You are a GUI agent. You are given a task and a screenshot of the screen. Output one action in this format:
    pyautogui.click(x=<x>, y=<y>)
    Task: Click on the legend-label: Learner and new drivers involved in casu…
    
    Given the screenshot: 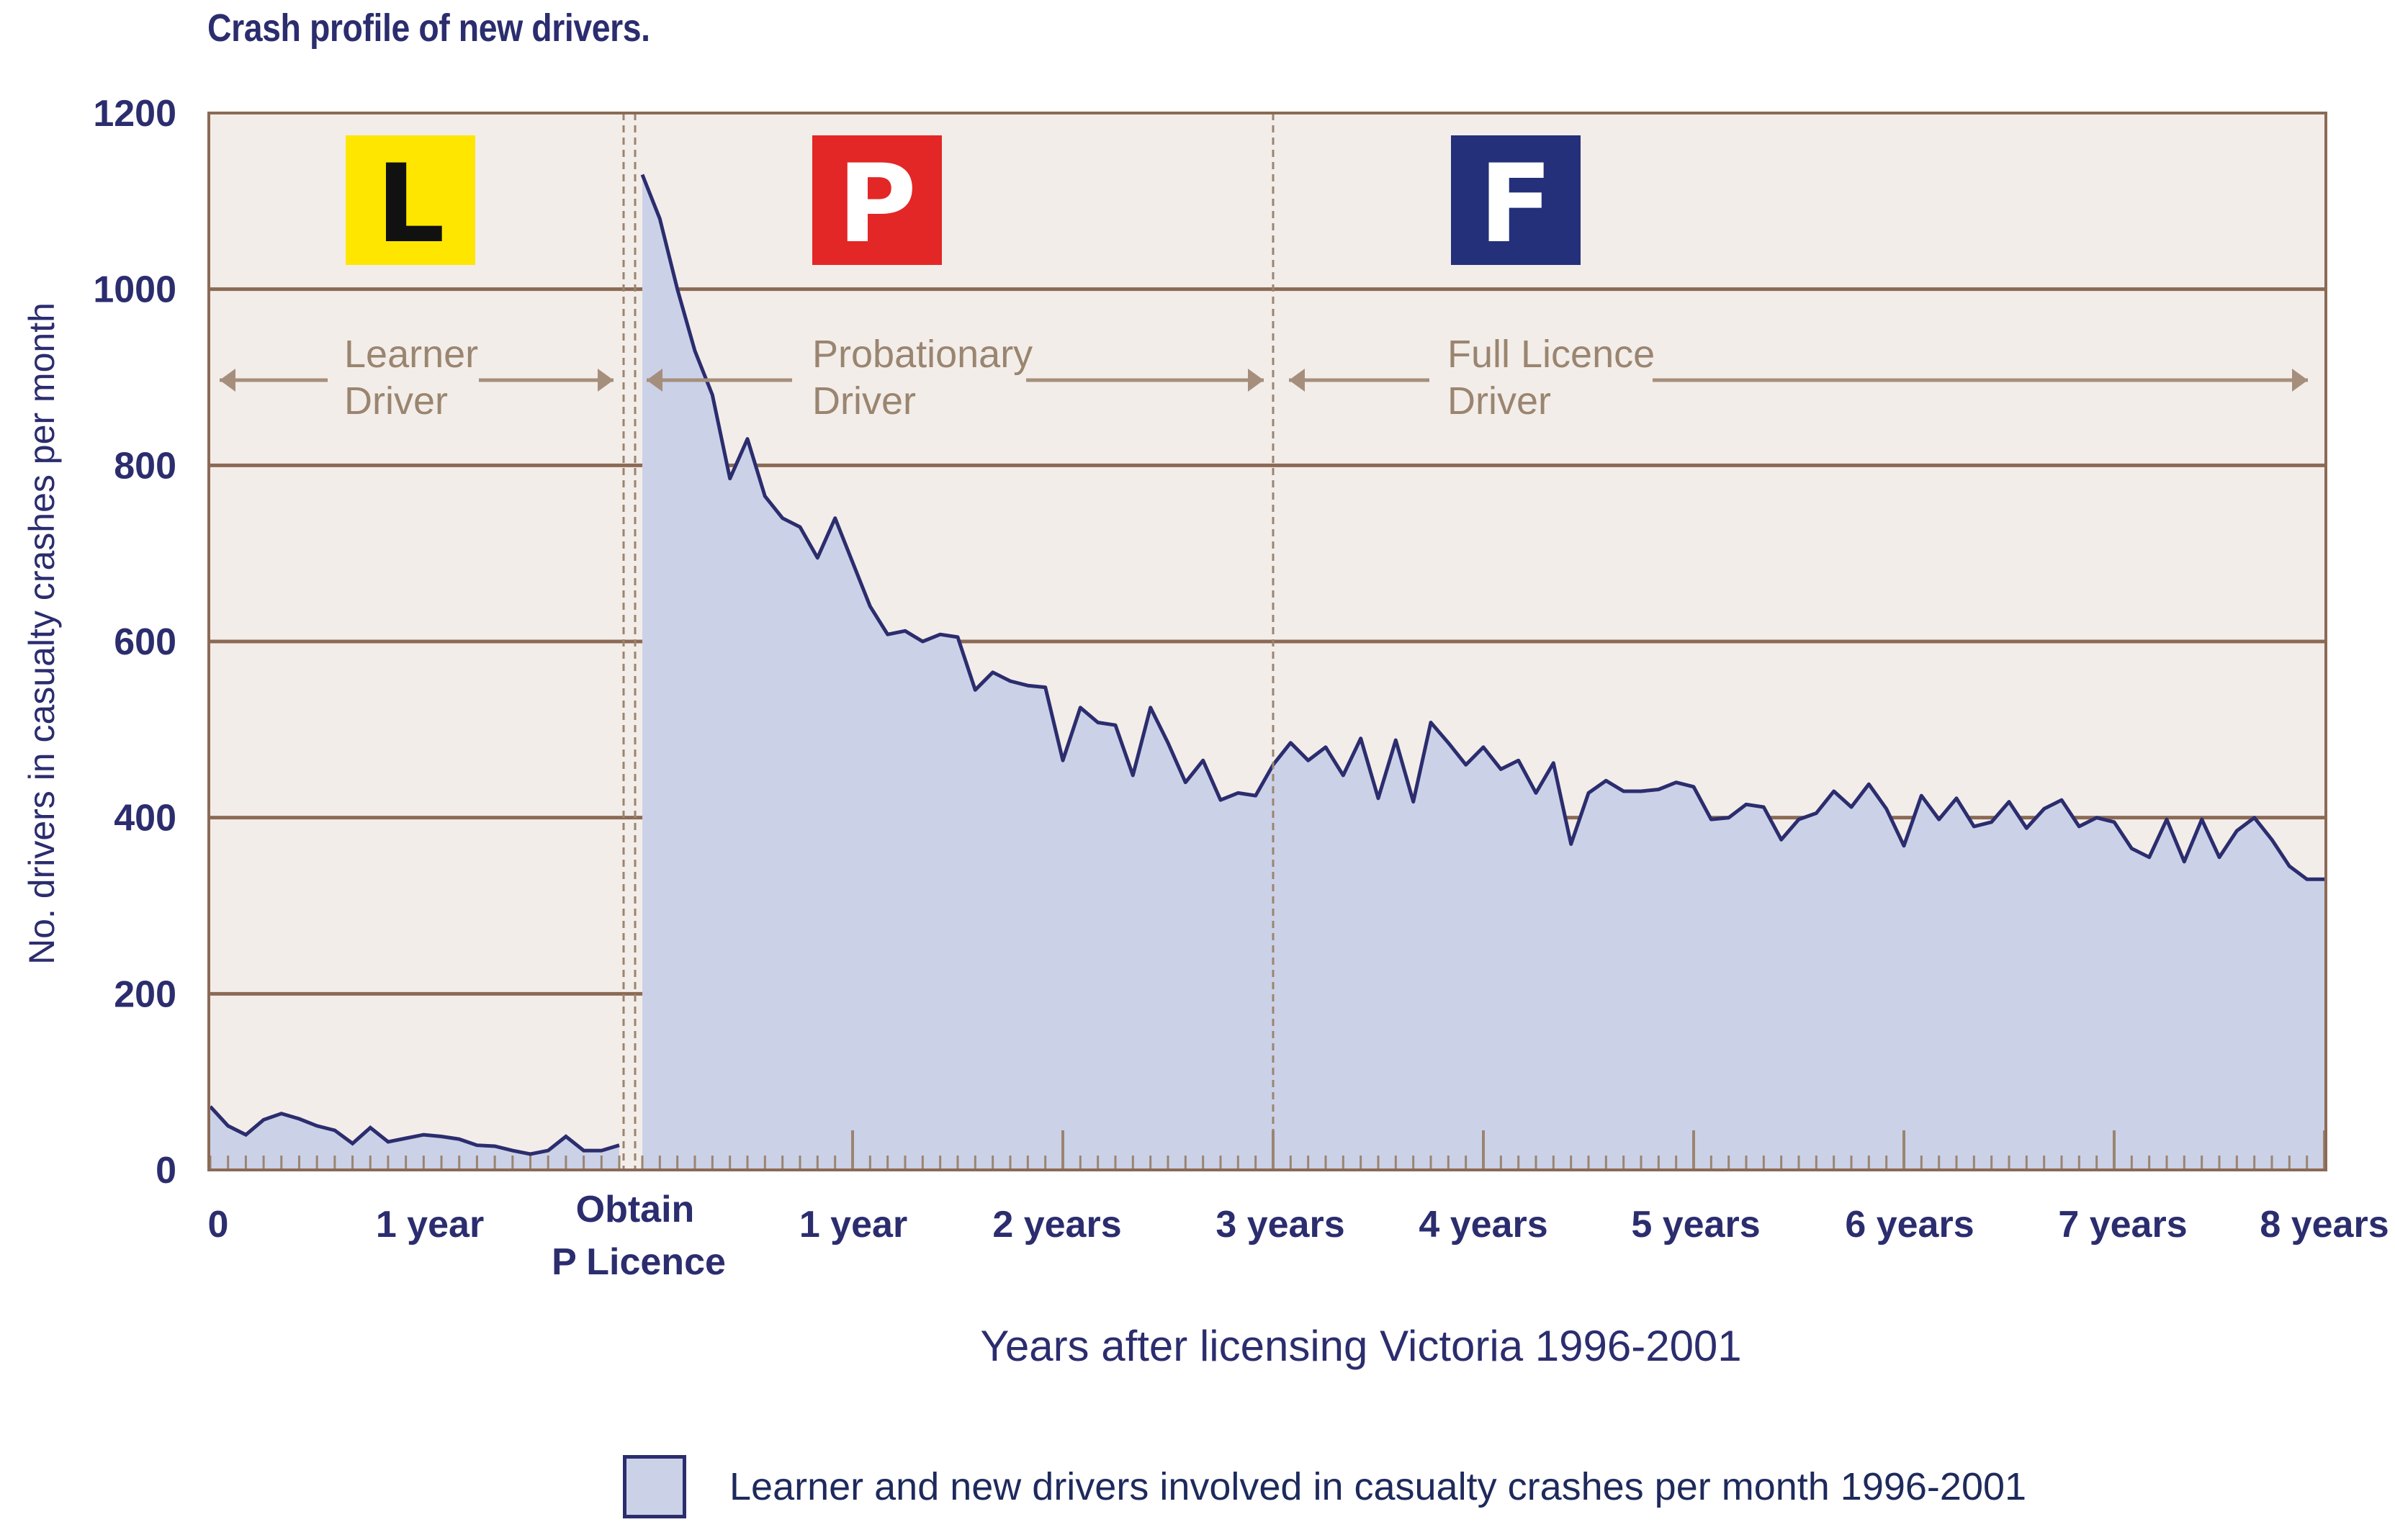 What is the action you would take?
    pyautogui.click(x=1378, y=1486)
    